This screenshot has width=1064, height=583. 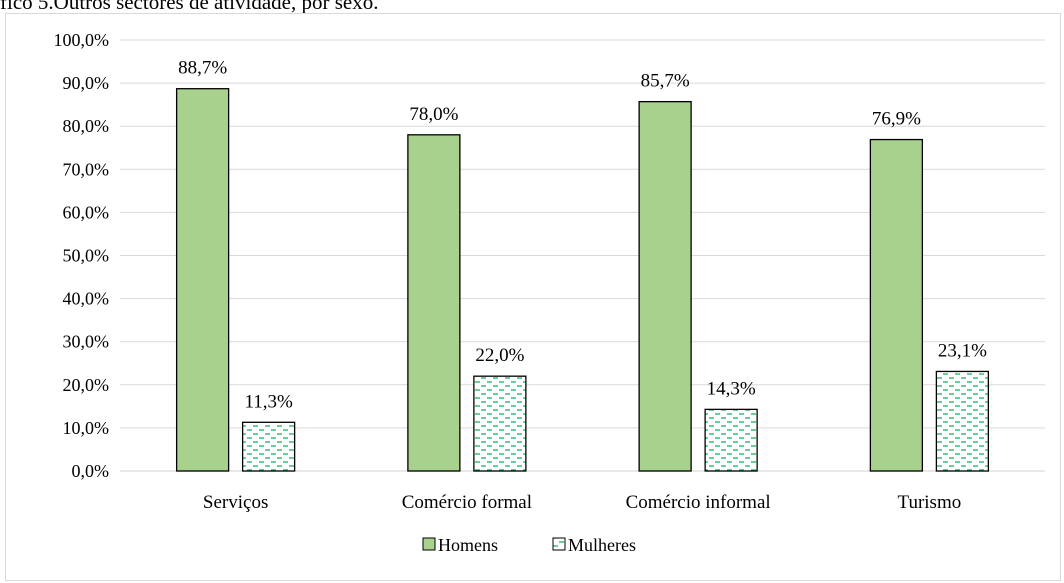 I want to click on y-tick-label: 90,0%, so click(x=86, y=83).